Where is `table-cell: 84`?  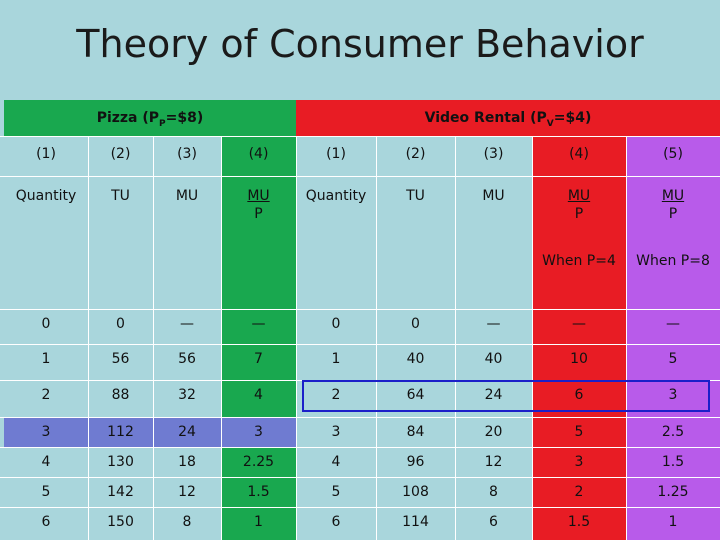 table-cell: 84 is located at coordinates (415, 432).